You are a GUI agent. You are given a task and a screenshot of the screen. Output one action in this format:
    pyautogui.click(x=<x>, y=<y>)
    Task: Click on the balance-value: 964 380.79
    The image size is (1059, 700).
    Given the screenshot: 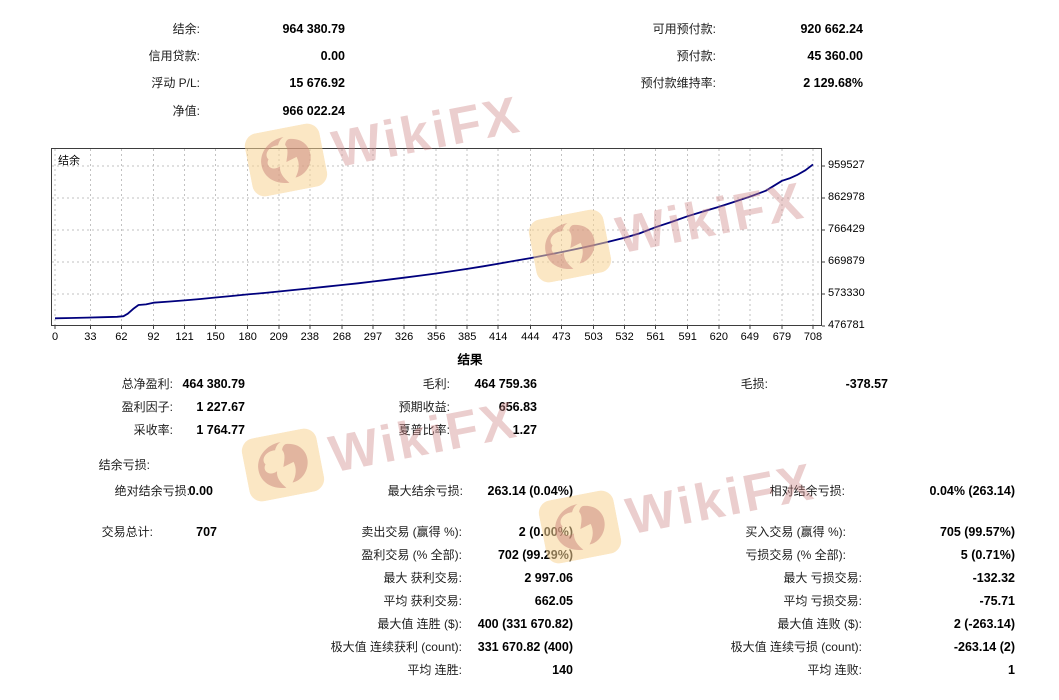 What is the action you would take?
    pyautogui.click(x=313, y=29)
    